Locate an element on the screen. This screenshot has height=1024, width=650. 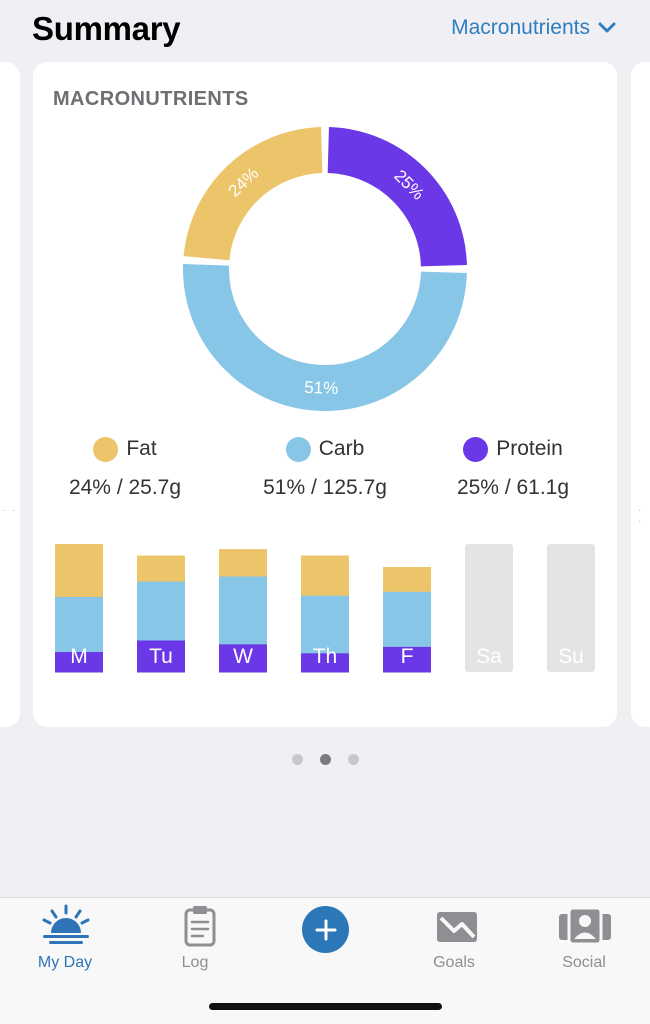
weekly-macro-bar-chart: M Tu W Th F Sa Su is located at coordinates (325, 608).